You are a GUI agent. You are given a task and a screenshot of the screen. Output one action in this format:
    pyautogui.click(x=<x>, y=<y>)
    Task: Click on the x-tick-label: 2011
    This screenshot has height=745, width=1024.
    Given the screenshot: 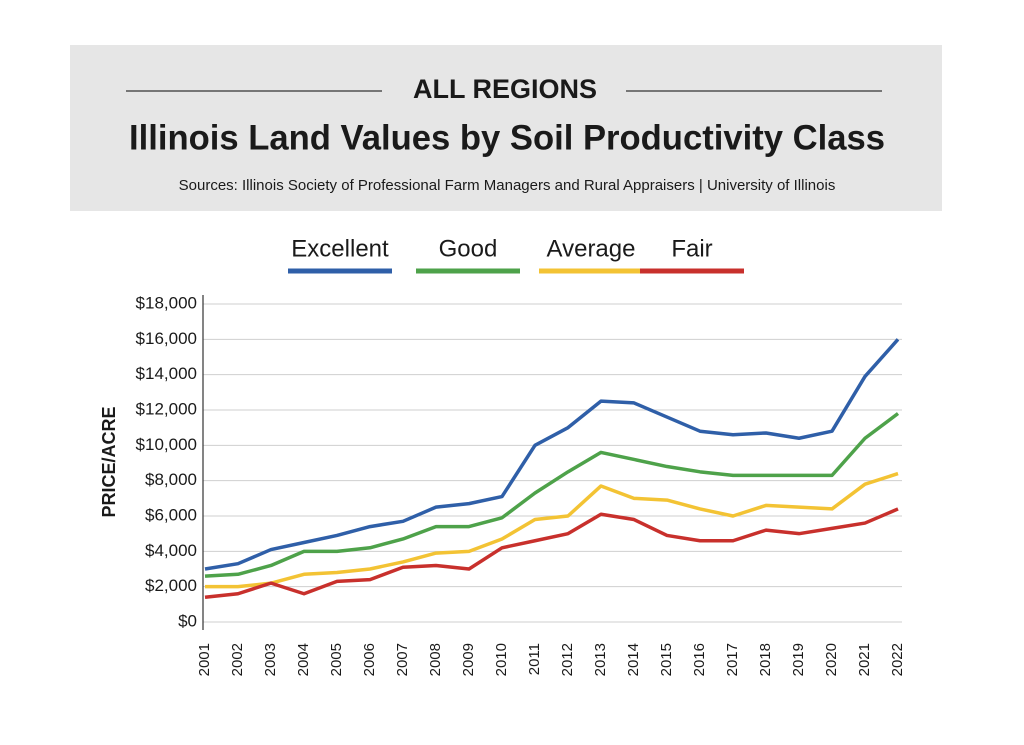 What is the action you would take?
    pyautogui.click(x=534, y=659)
    